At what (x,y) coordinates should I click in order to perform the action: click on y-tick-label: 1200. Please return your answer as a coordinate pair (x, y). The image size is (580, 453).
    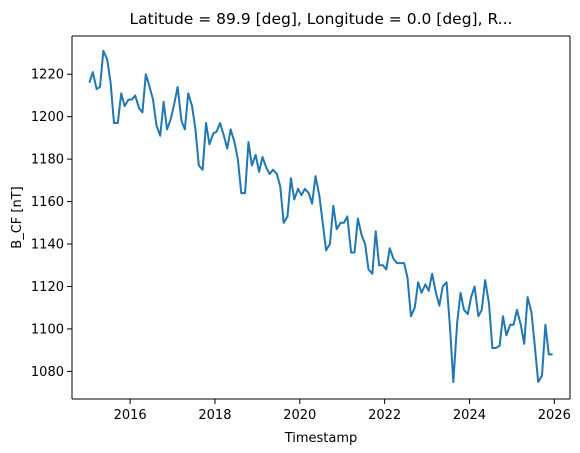
    Looking at the image, I should click on (47, 117).